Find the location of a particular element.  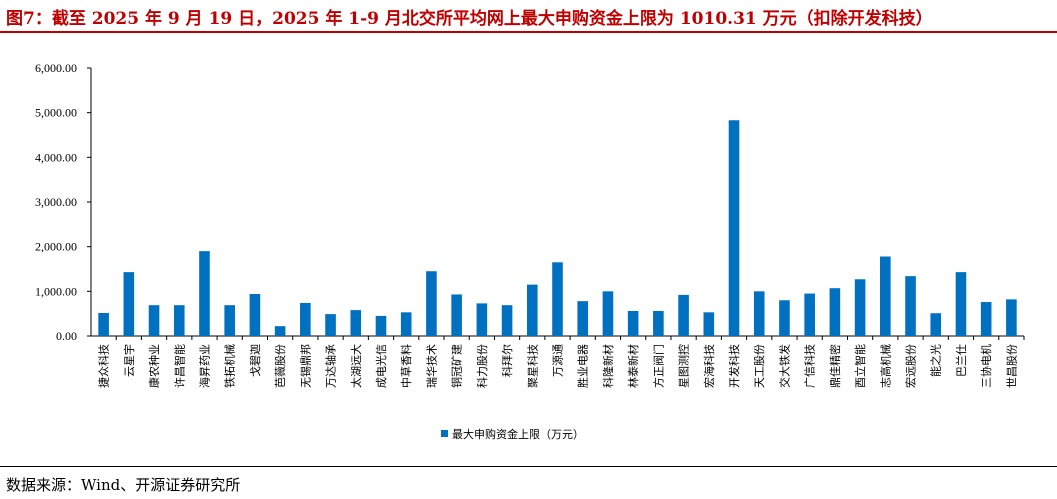

x-tick-label: 世昌股份 is located at coordinates (1011, 366).